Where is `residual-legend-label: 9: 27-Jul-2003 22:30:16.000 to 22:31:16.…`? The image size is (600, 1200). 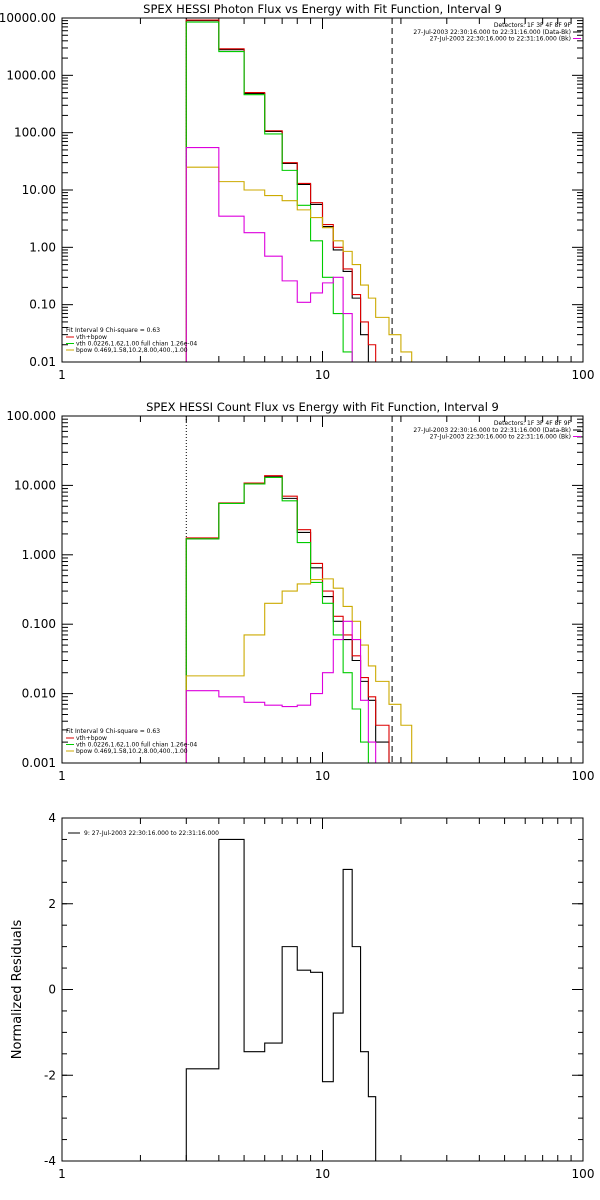
residual-legend-label: 9: 27-Jul-2003 22:30:16.000 to 22:31:16.… is located at coordinates (151, 833).